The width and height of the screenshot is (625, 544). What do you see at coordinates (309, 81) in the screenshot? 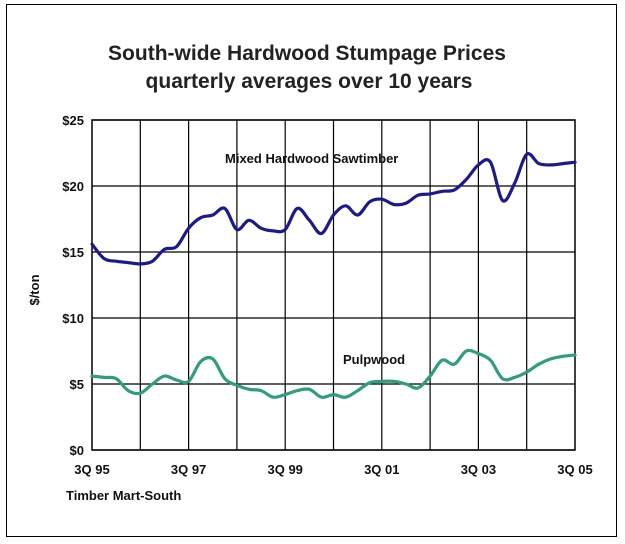
I see `chart-subtitle: quarterly averages over 10 years` at bounding box center [309, 81].